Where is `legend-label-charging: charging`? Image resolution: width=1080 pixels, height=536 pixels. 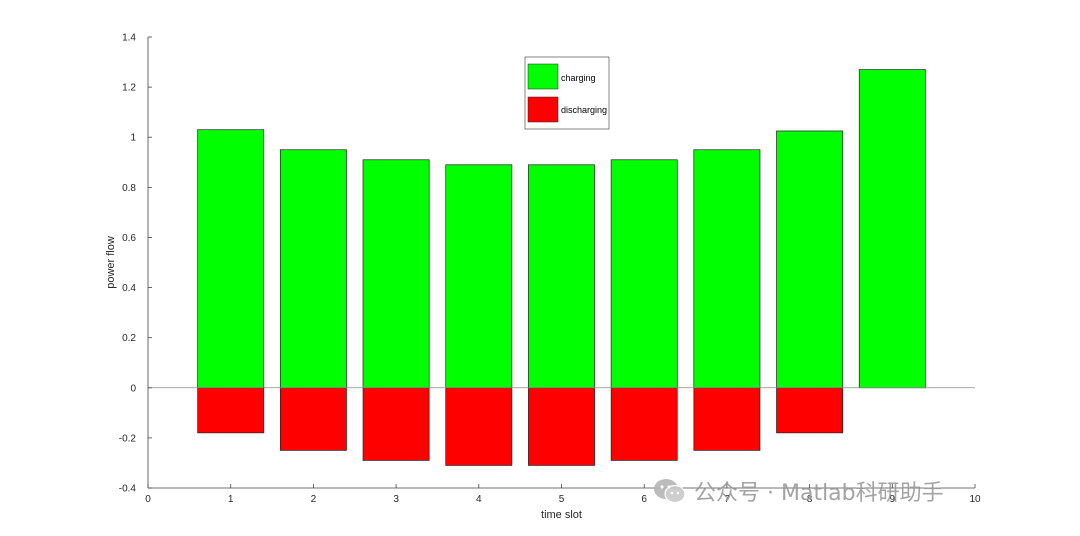
legend-label-charging: charging is located at coordinates (578, 78).